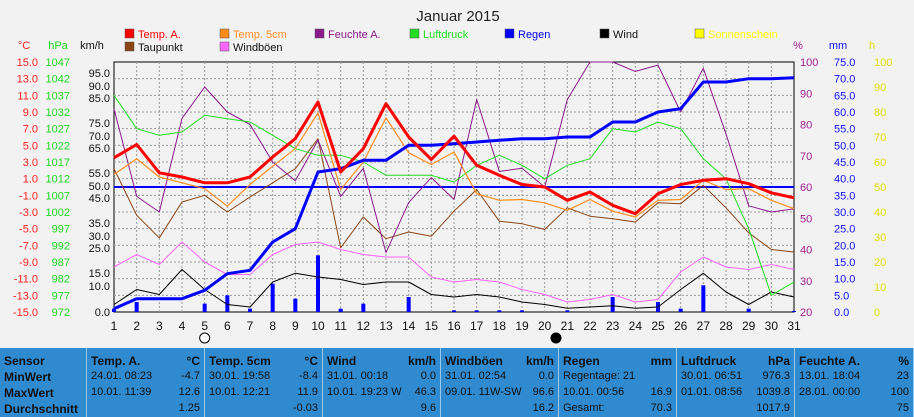 The height and width of the screenshot is (417, 914). What do you see at coordinates (99, 199) in the screenshot?
I see `wind-tick-label: 45.0` at bounding box center [99, 199].